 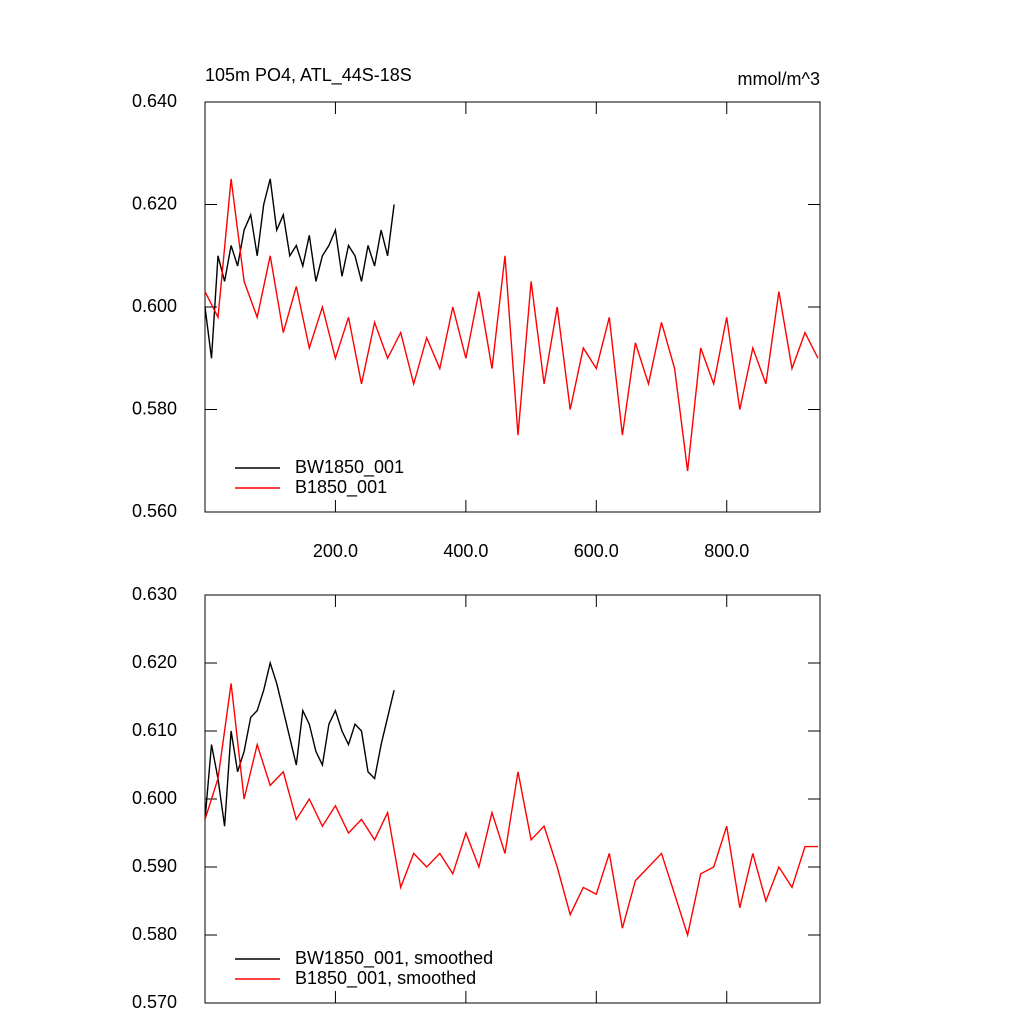 I want to click on x-tick-label: 200.0, so click(x=335, y=551).